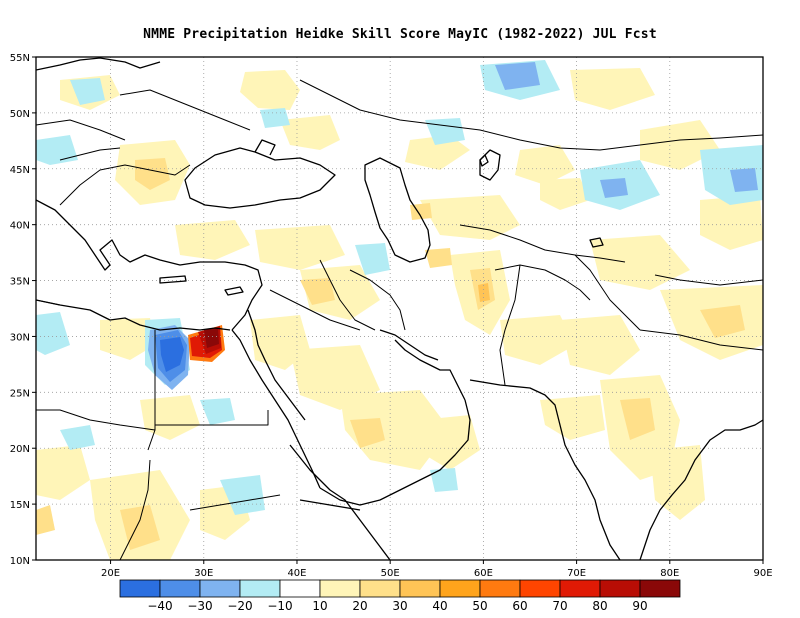 The height and width of the screenshot is (618, 800). What do you see at coordinates (576, 573) in the screenshot?
I see `lon-tick-label: 70E` at bounding box center [576, 573].